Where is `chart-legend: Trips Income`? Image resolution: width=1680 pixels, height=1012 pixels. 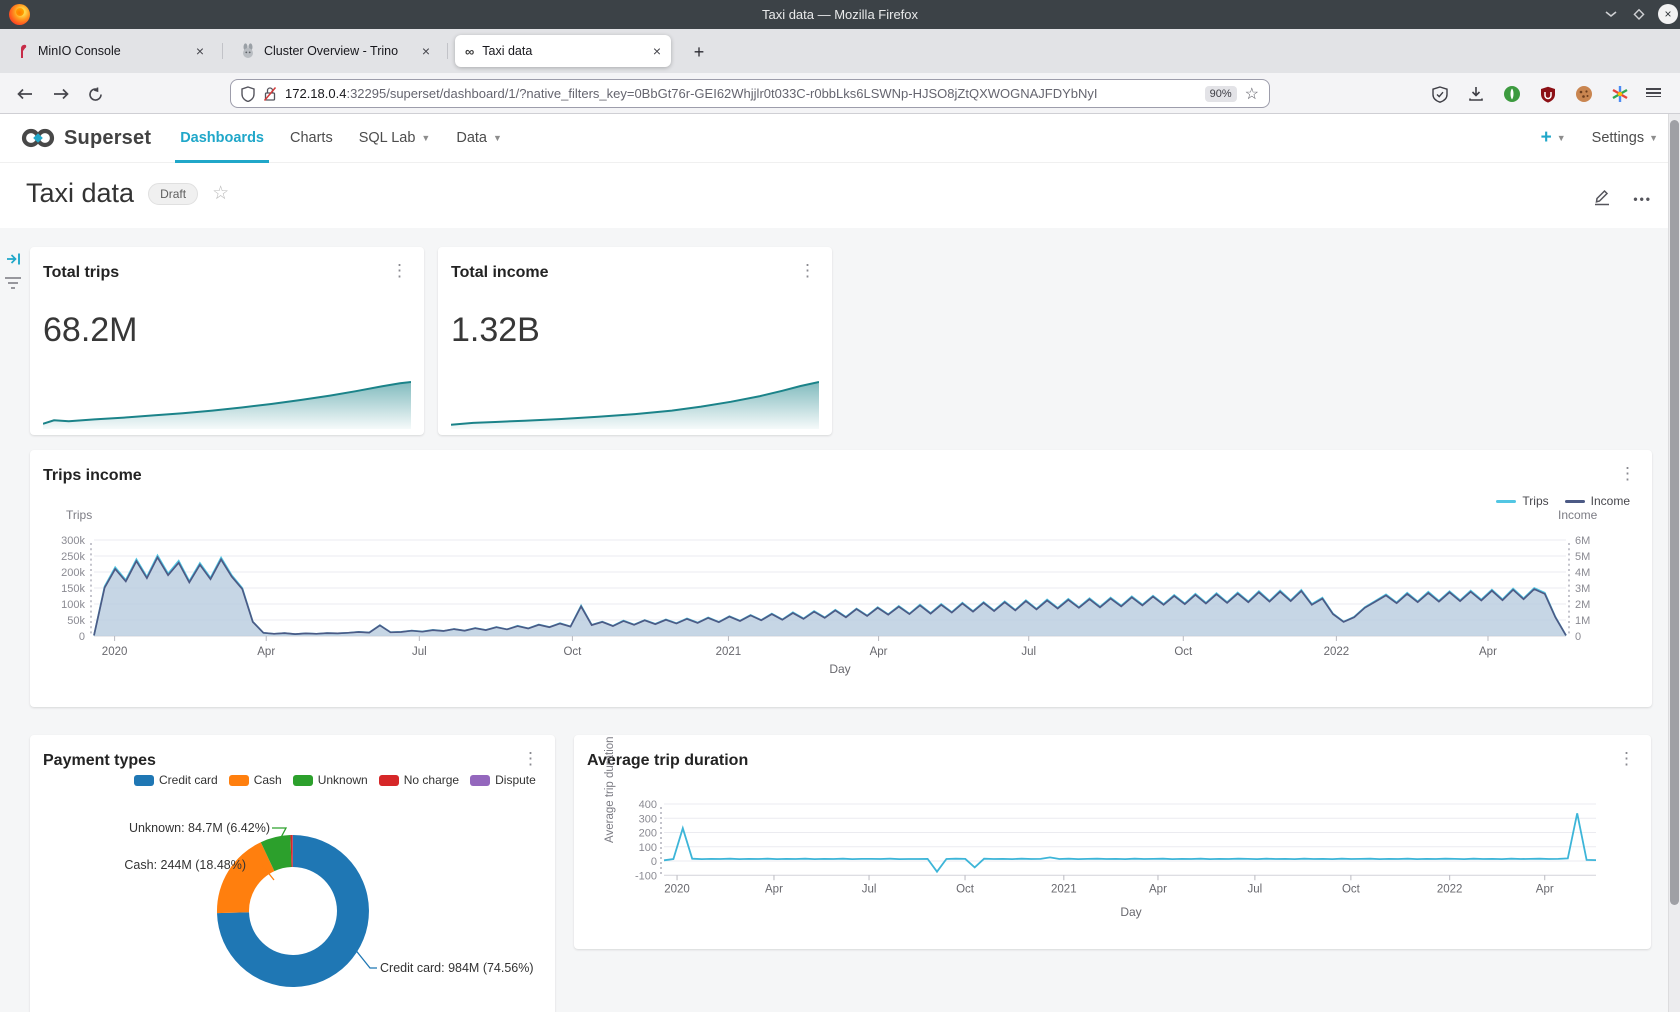 chart-legend: Trips Income is located at coordinates (1563, 501).